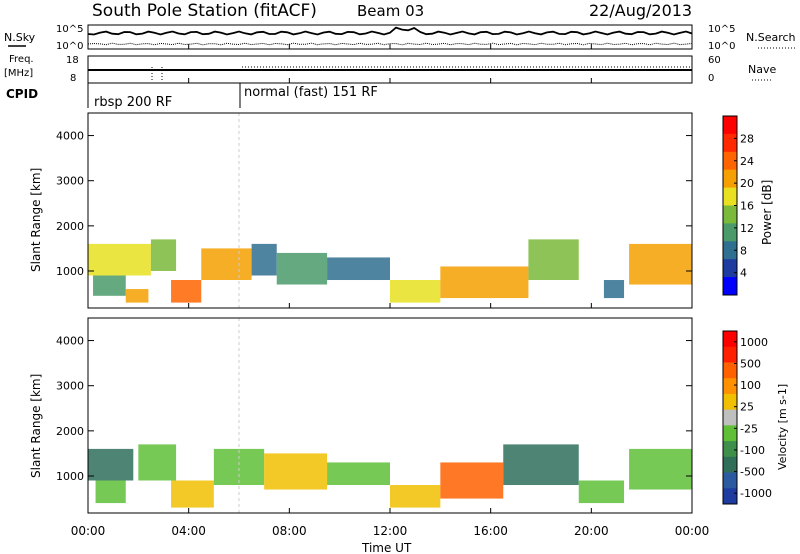  What do you see at coordinates (756, 493) in the screenshot?
I see `colorbar-tick-label-7: -1000` at bounding box center [756, 493].